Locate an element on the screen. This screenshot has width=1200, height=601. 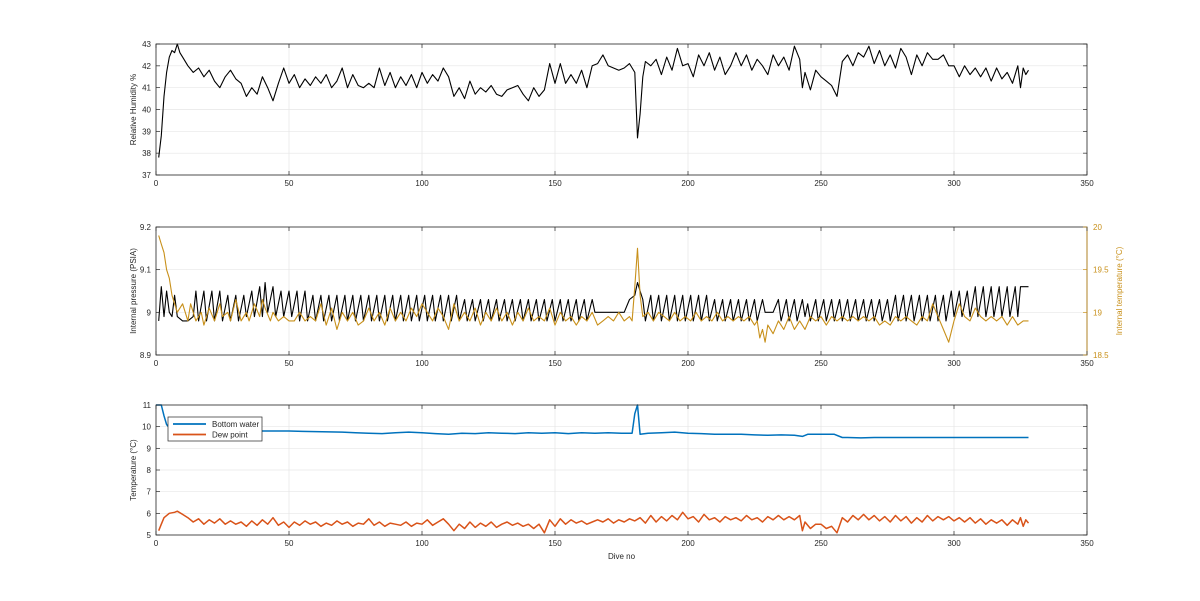
y-right-tick-label: 19.5 is located at coordinates (1101, 270).